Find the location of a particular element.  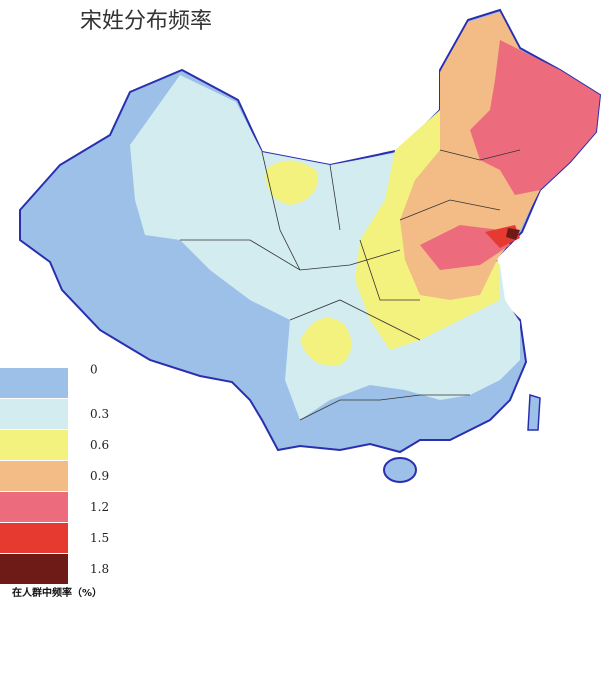

legend: 0 0.3 0.6 0.9 1.2 1.5 1.8 is located at coordinates (54, 473).